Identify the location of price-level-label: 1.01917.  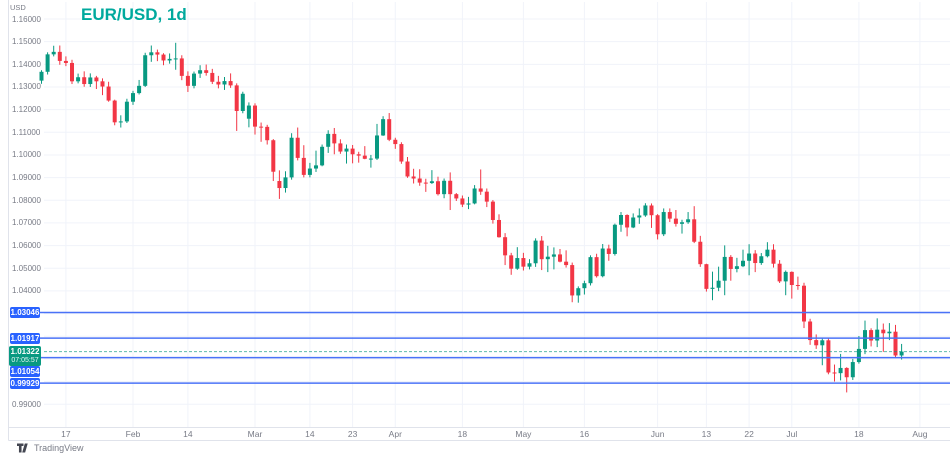
(25, 338).